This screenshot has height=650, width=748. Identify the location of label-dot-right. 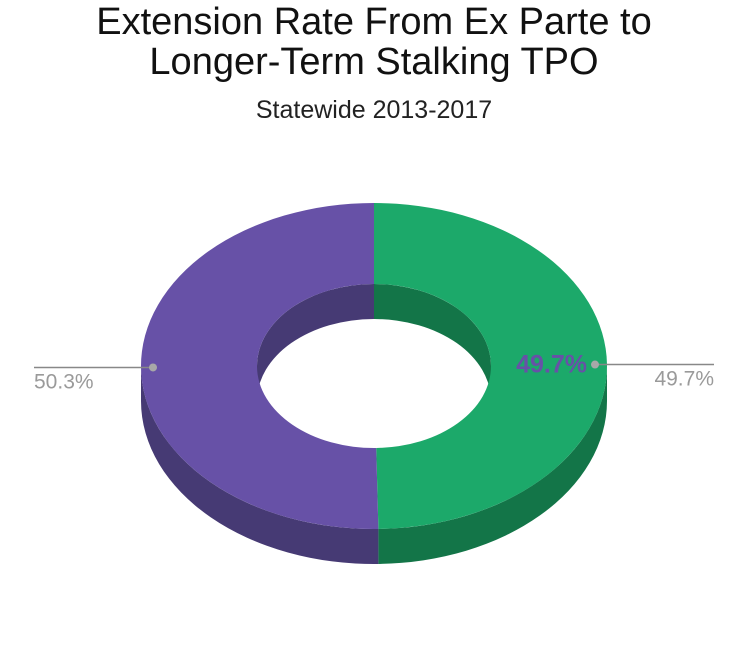
(594, 364).